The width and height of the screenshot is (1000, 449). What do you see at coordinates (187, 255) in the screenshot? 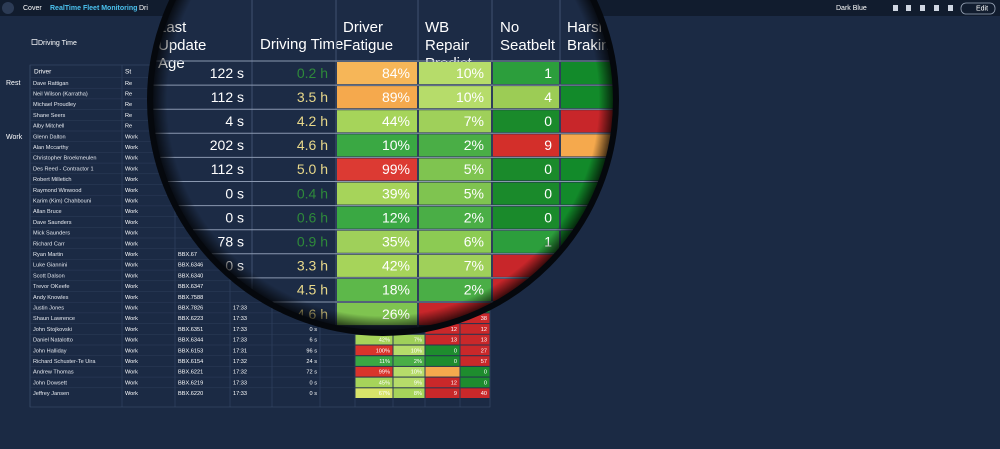
I see `vehicle-cell: BBX.67` at bounding box center [187, 255].